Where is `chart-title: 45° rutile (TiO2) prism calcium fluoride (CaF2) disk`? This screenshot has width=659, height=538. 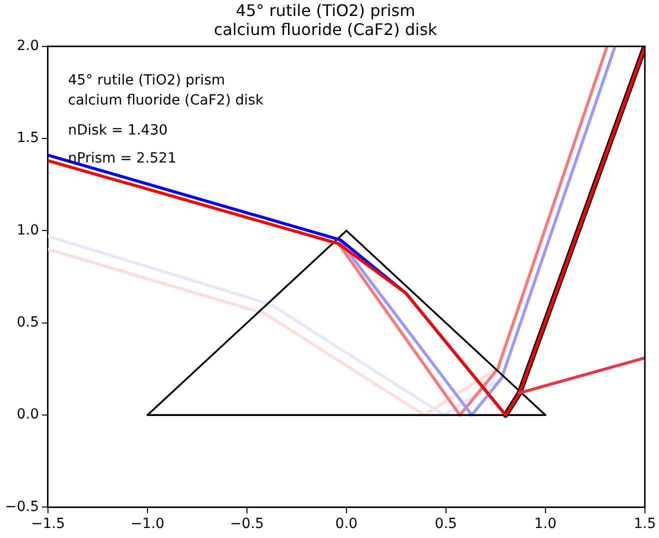
chart-title: 45° rutile (TiO2) prism calcium fluoride (CaF2) disk is located at coordinates (326, 19).